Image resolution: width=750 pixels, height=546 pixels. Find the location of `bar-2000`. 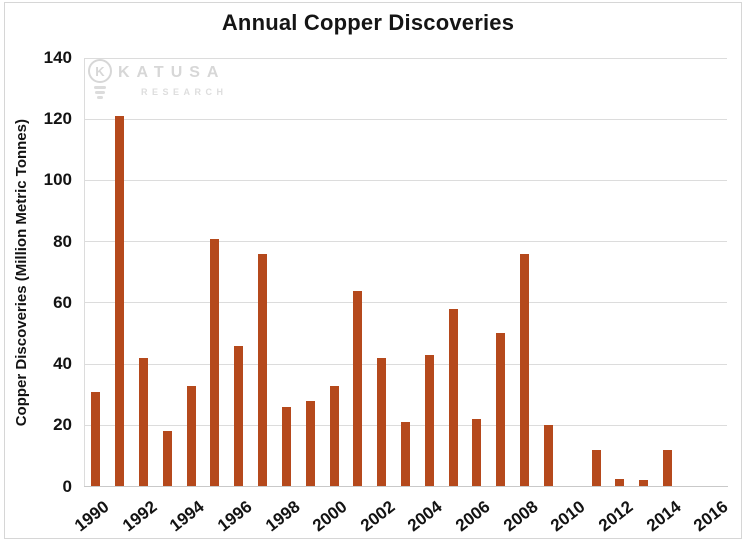

bar-2000 is located at coordinates (334, 436).